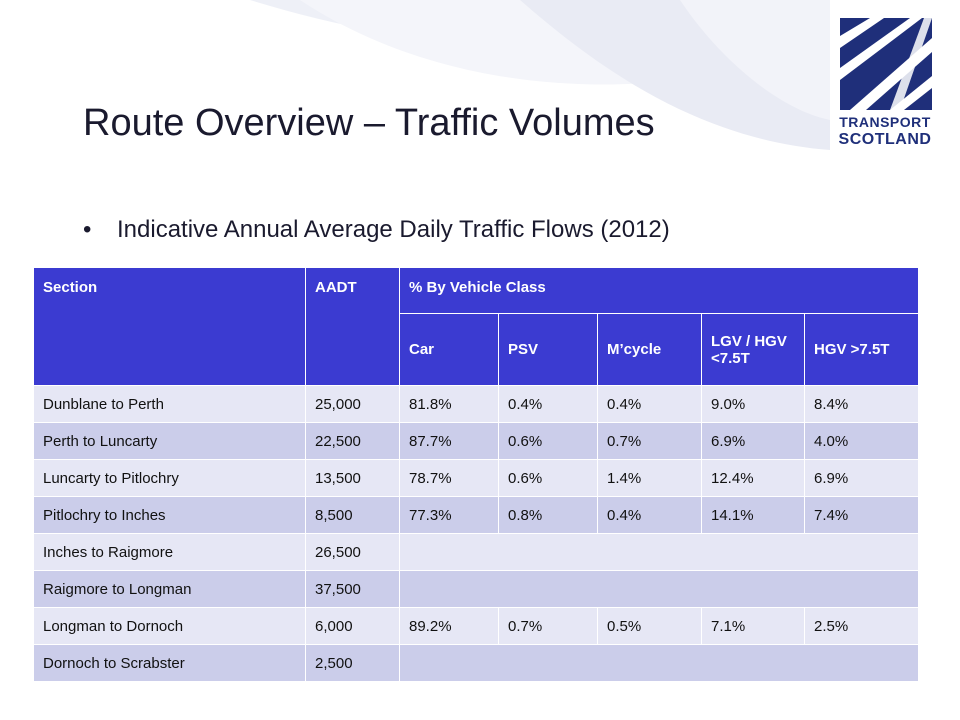  What do you see at coordinates (753, 515) in the screenshot?
I see `cell-lgv: 14.1%` at bounding box center [753, 515].